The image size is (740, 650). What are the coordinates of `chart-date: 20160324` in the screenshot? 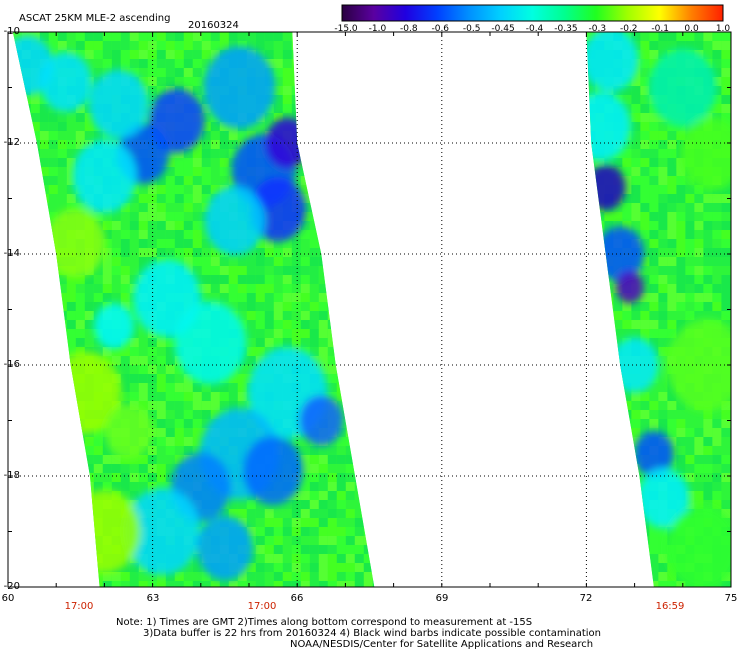 It's located at (213, 25).